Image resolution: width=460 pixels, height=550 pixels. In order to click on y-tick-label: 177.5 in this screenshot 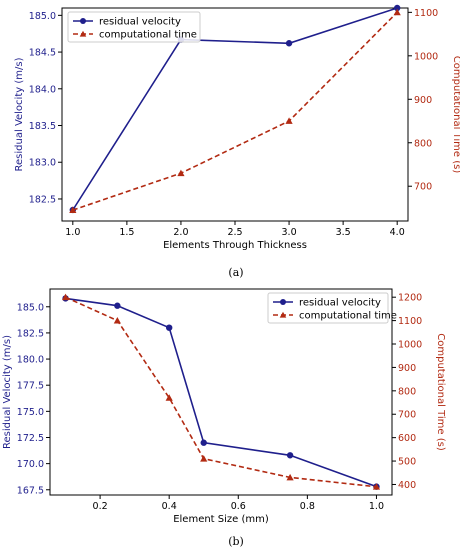, I will do `click(30, 386)`.